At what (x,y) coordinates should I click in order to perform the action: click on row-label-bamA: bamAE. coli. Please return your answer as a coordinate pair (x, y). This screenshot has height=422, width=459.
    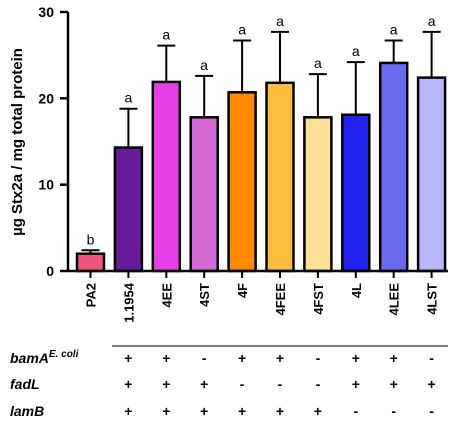
    Looking at the image, I should click on (44, 357).